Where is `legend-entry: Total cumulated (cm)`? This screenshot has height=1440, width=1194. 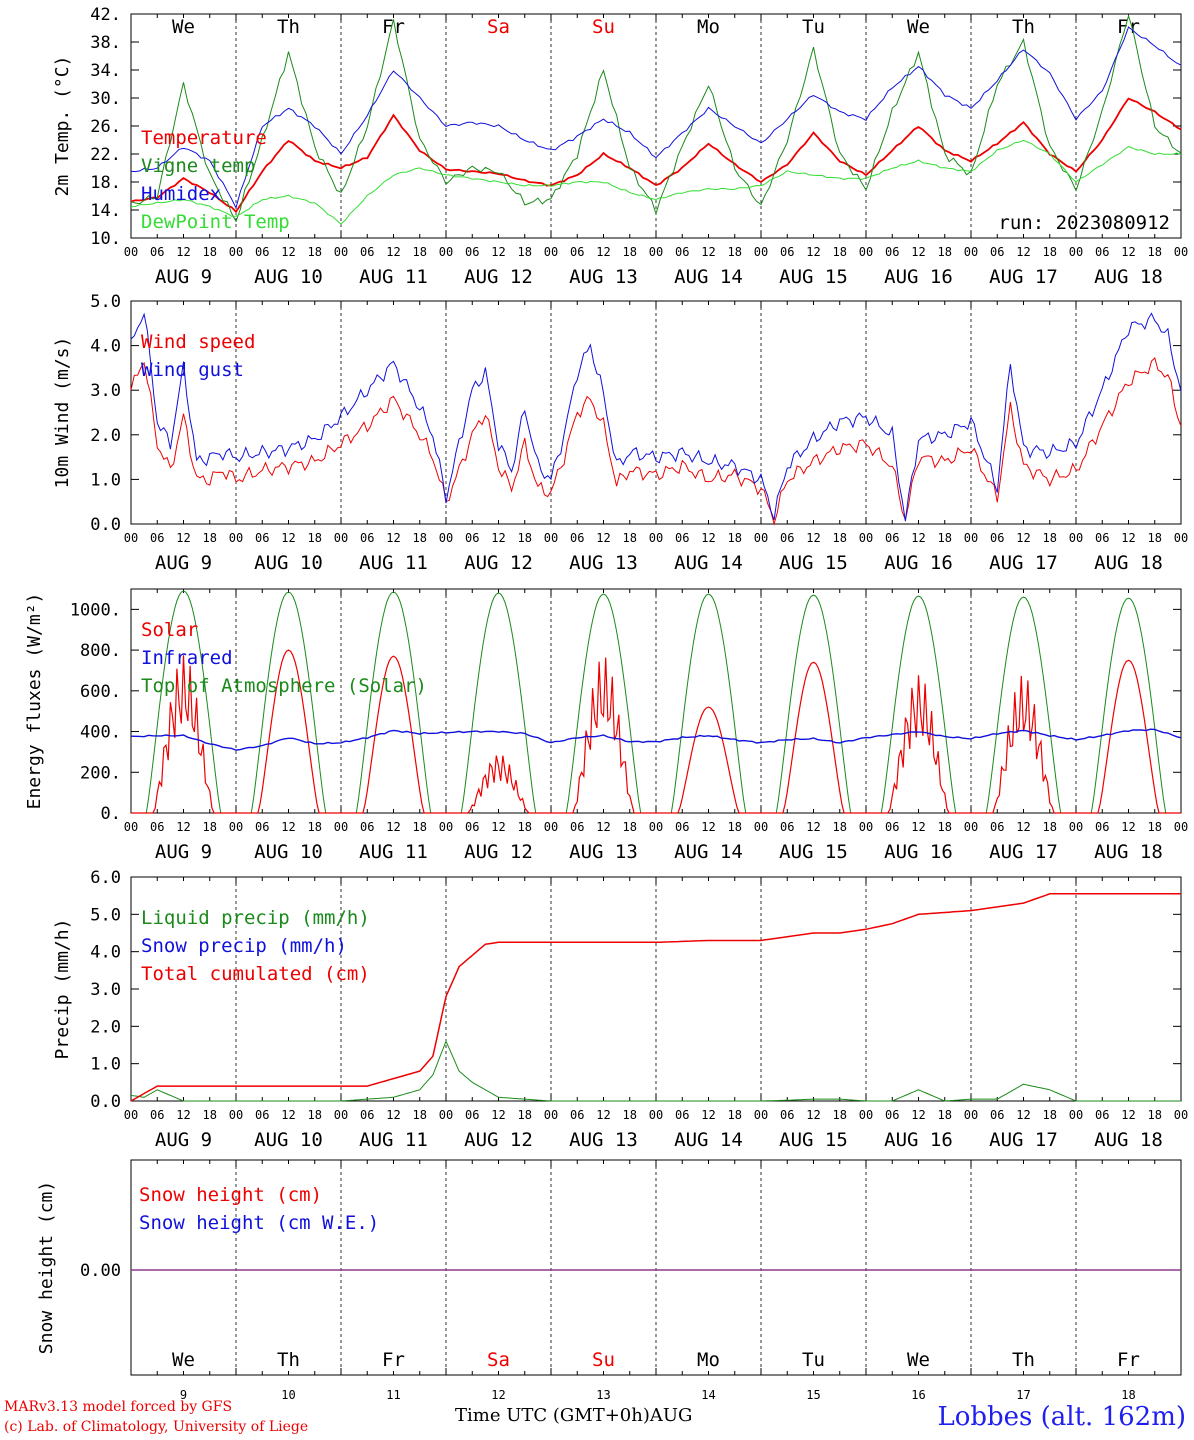
legend-entry: Total cumulated (cm) is located at coordinates (255, 974).